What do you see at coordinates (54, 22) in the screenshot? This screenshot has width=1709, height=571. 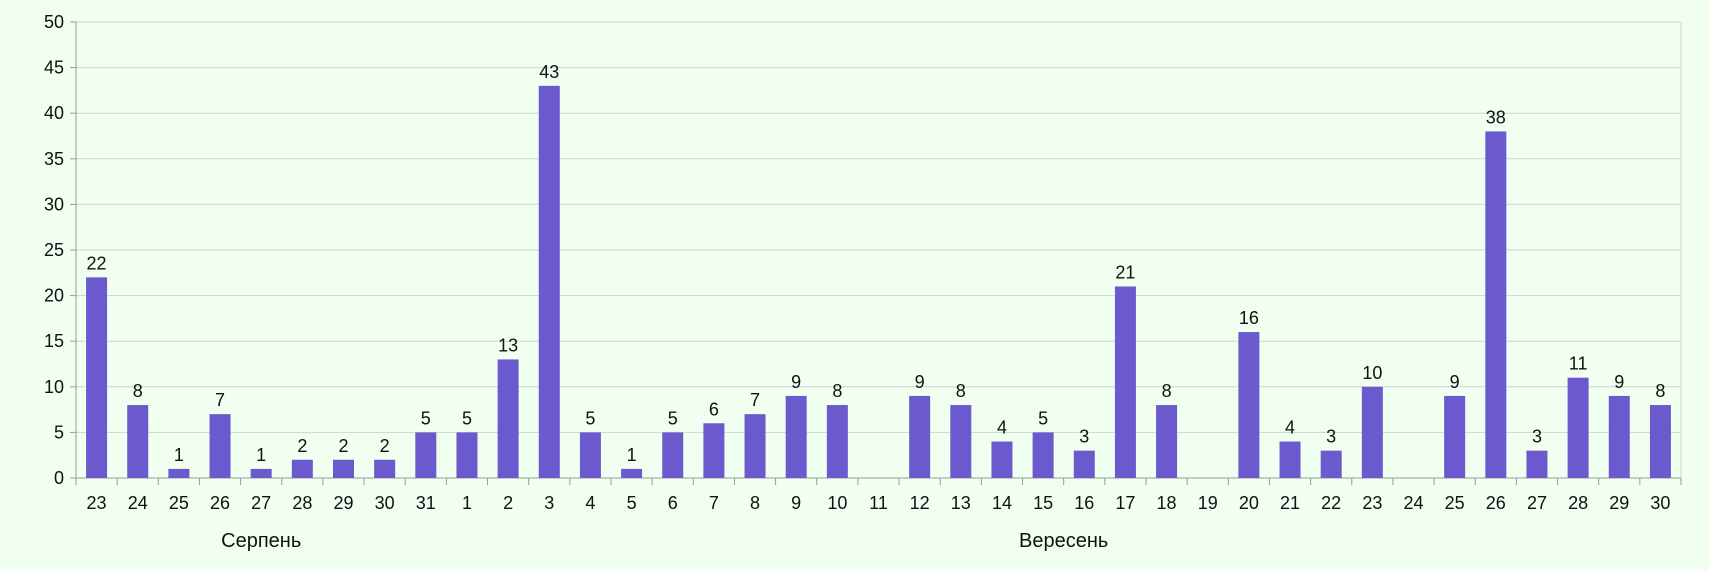 I see `y-tick-label: 50` at bounding box center [54, 22].